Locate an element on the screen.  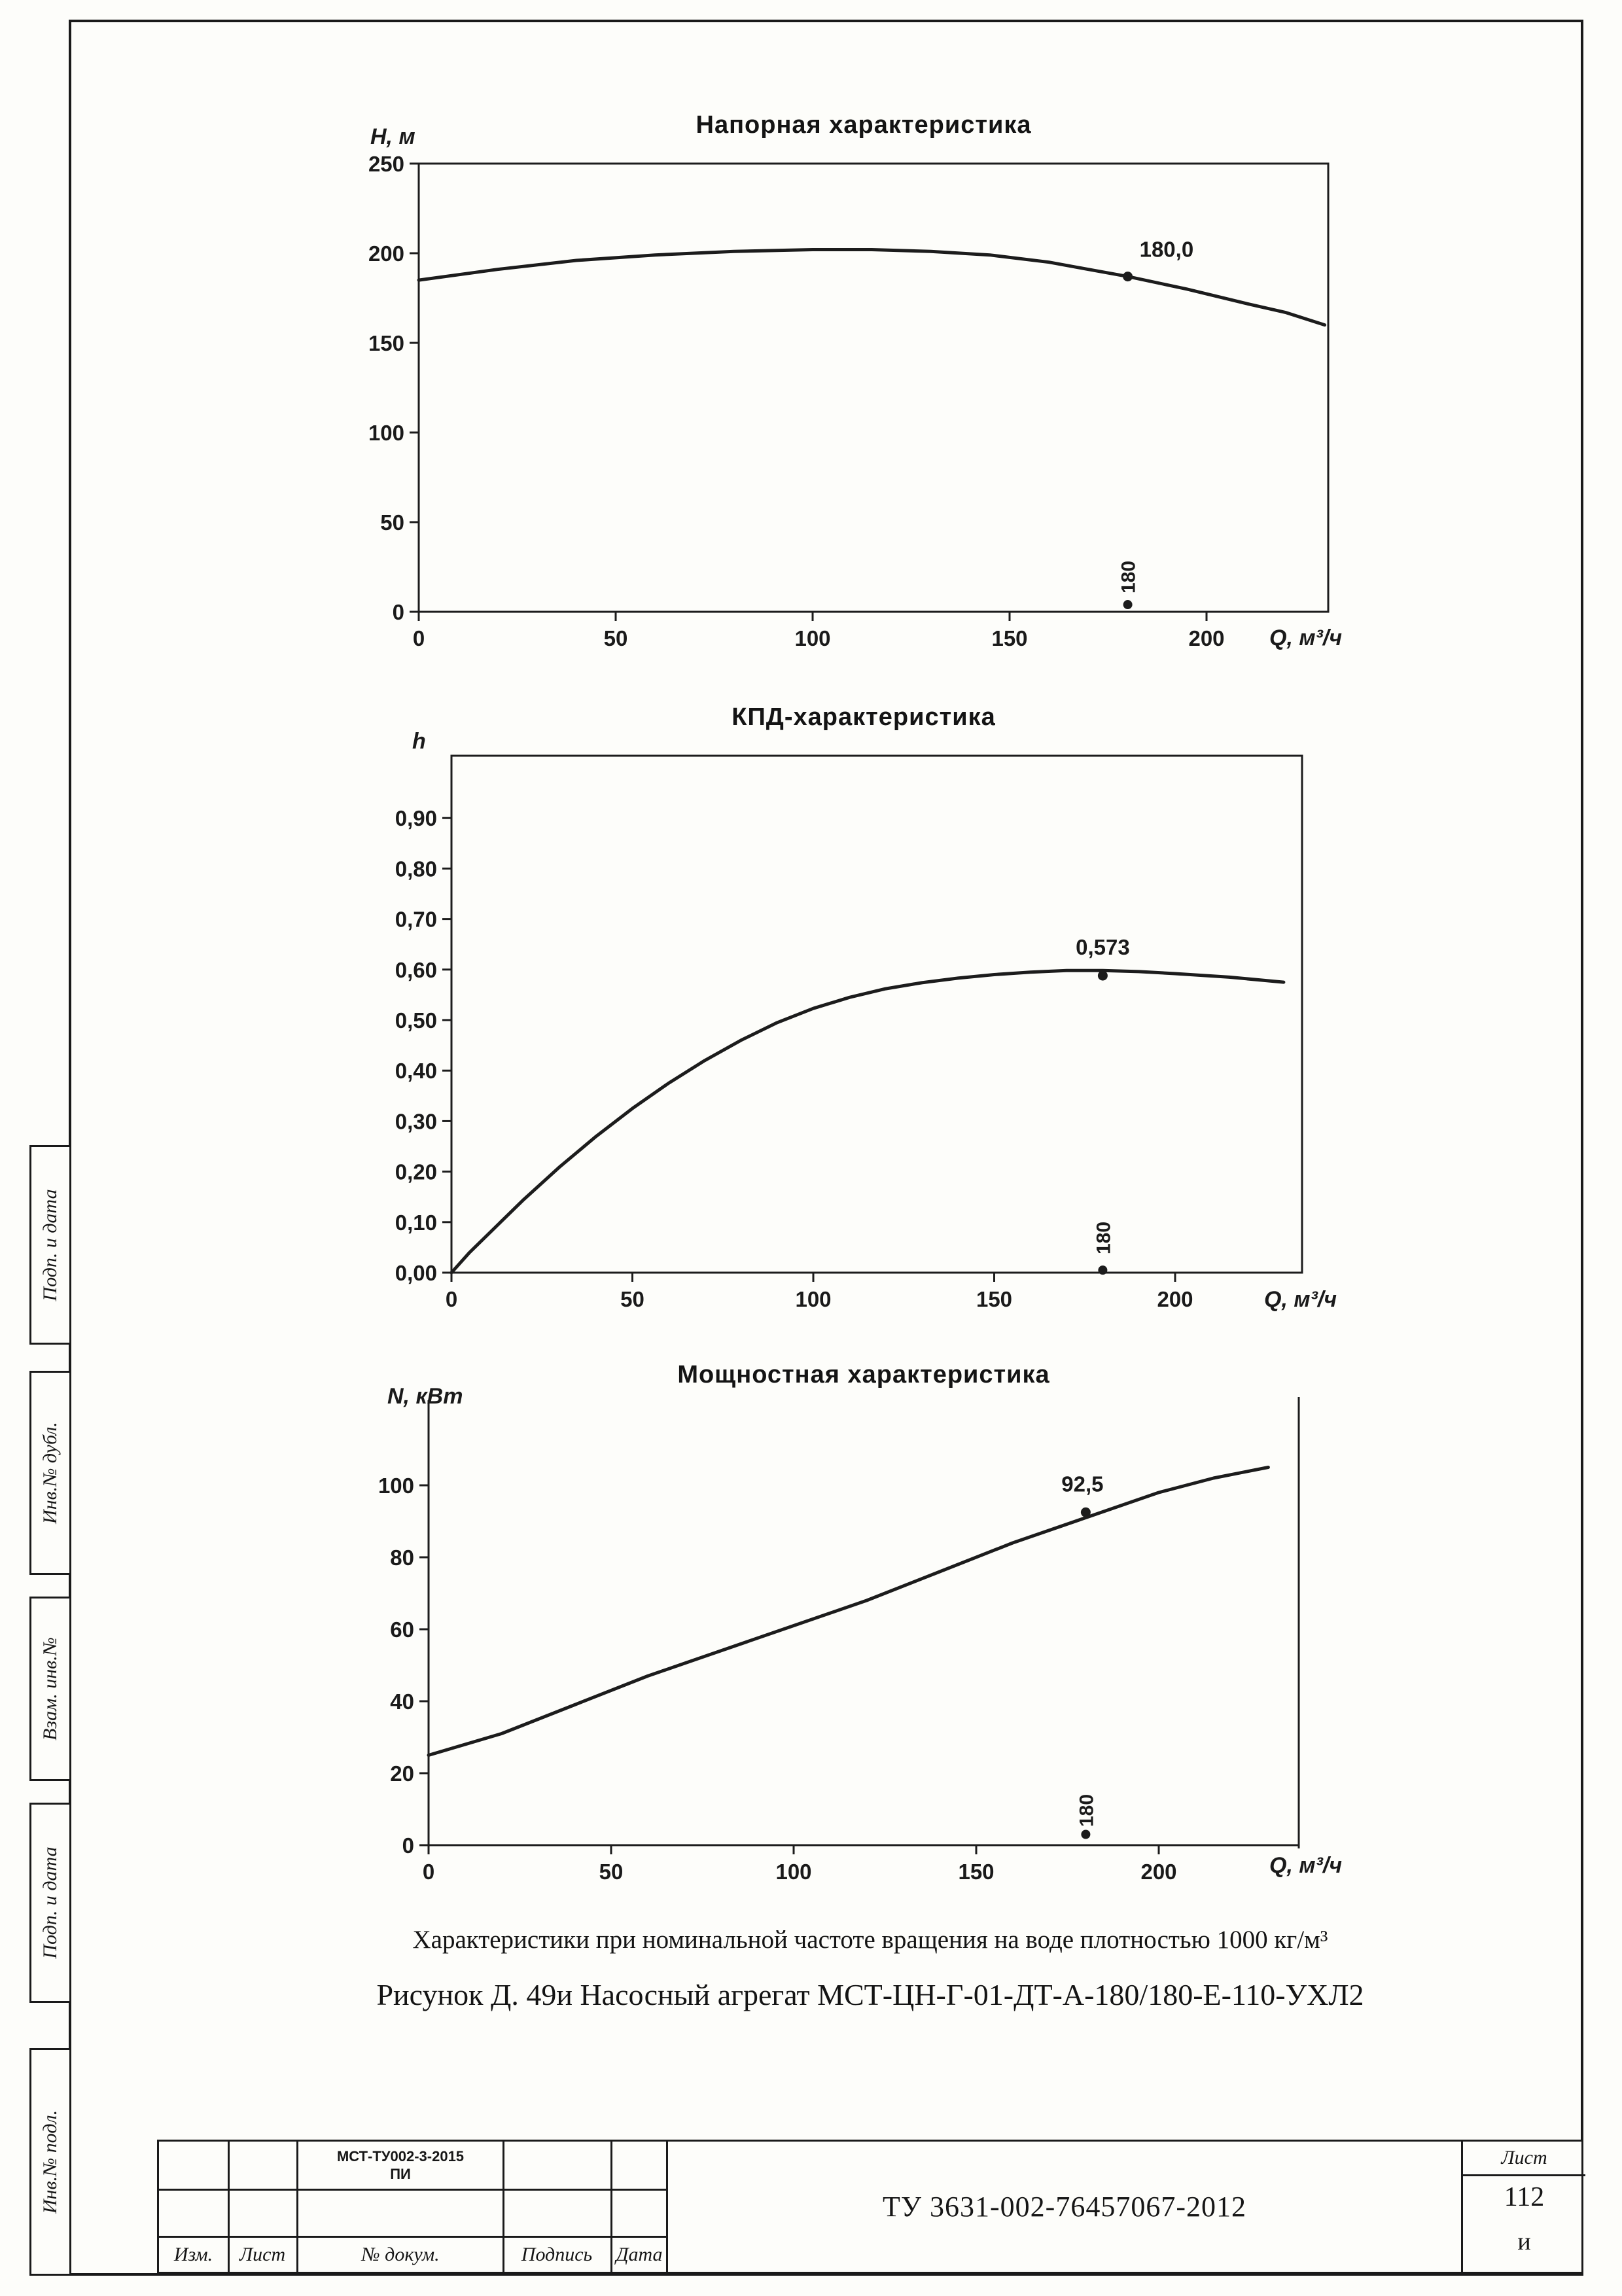
frame-field-label: Инв.№ подл. is located at coordinates (50, 2162).